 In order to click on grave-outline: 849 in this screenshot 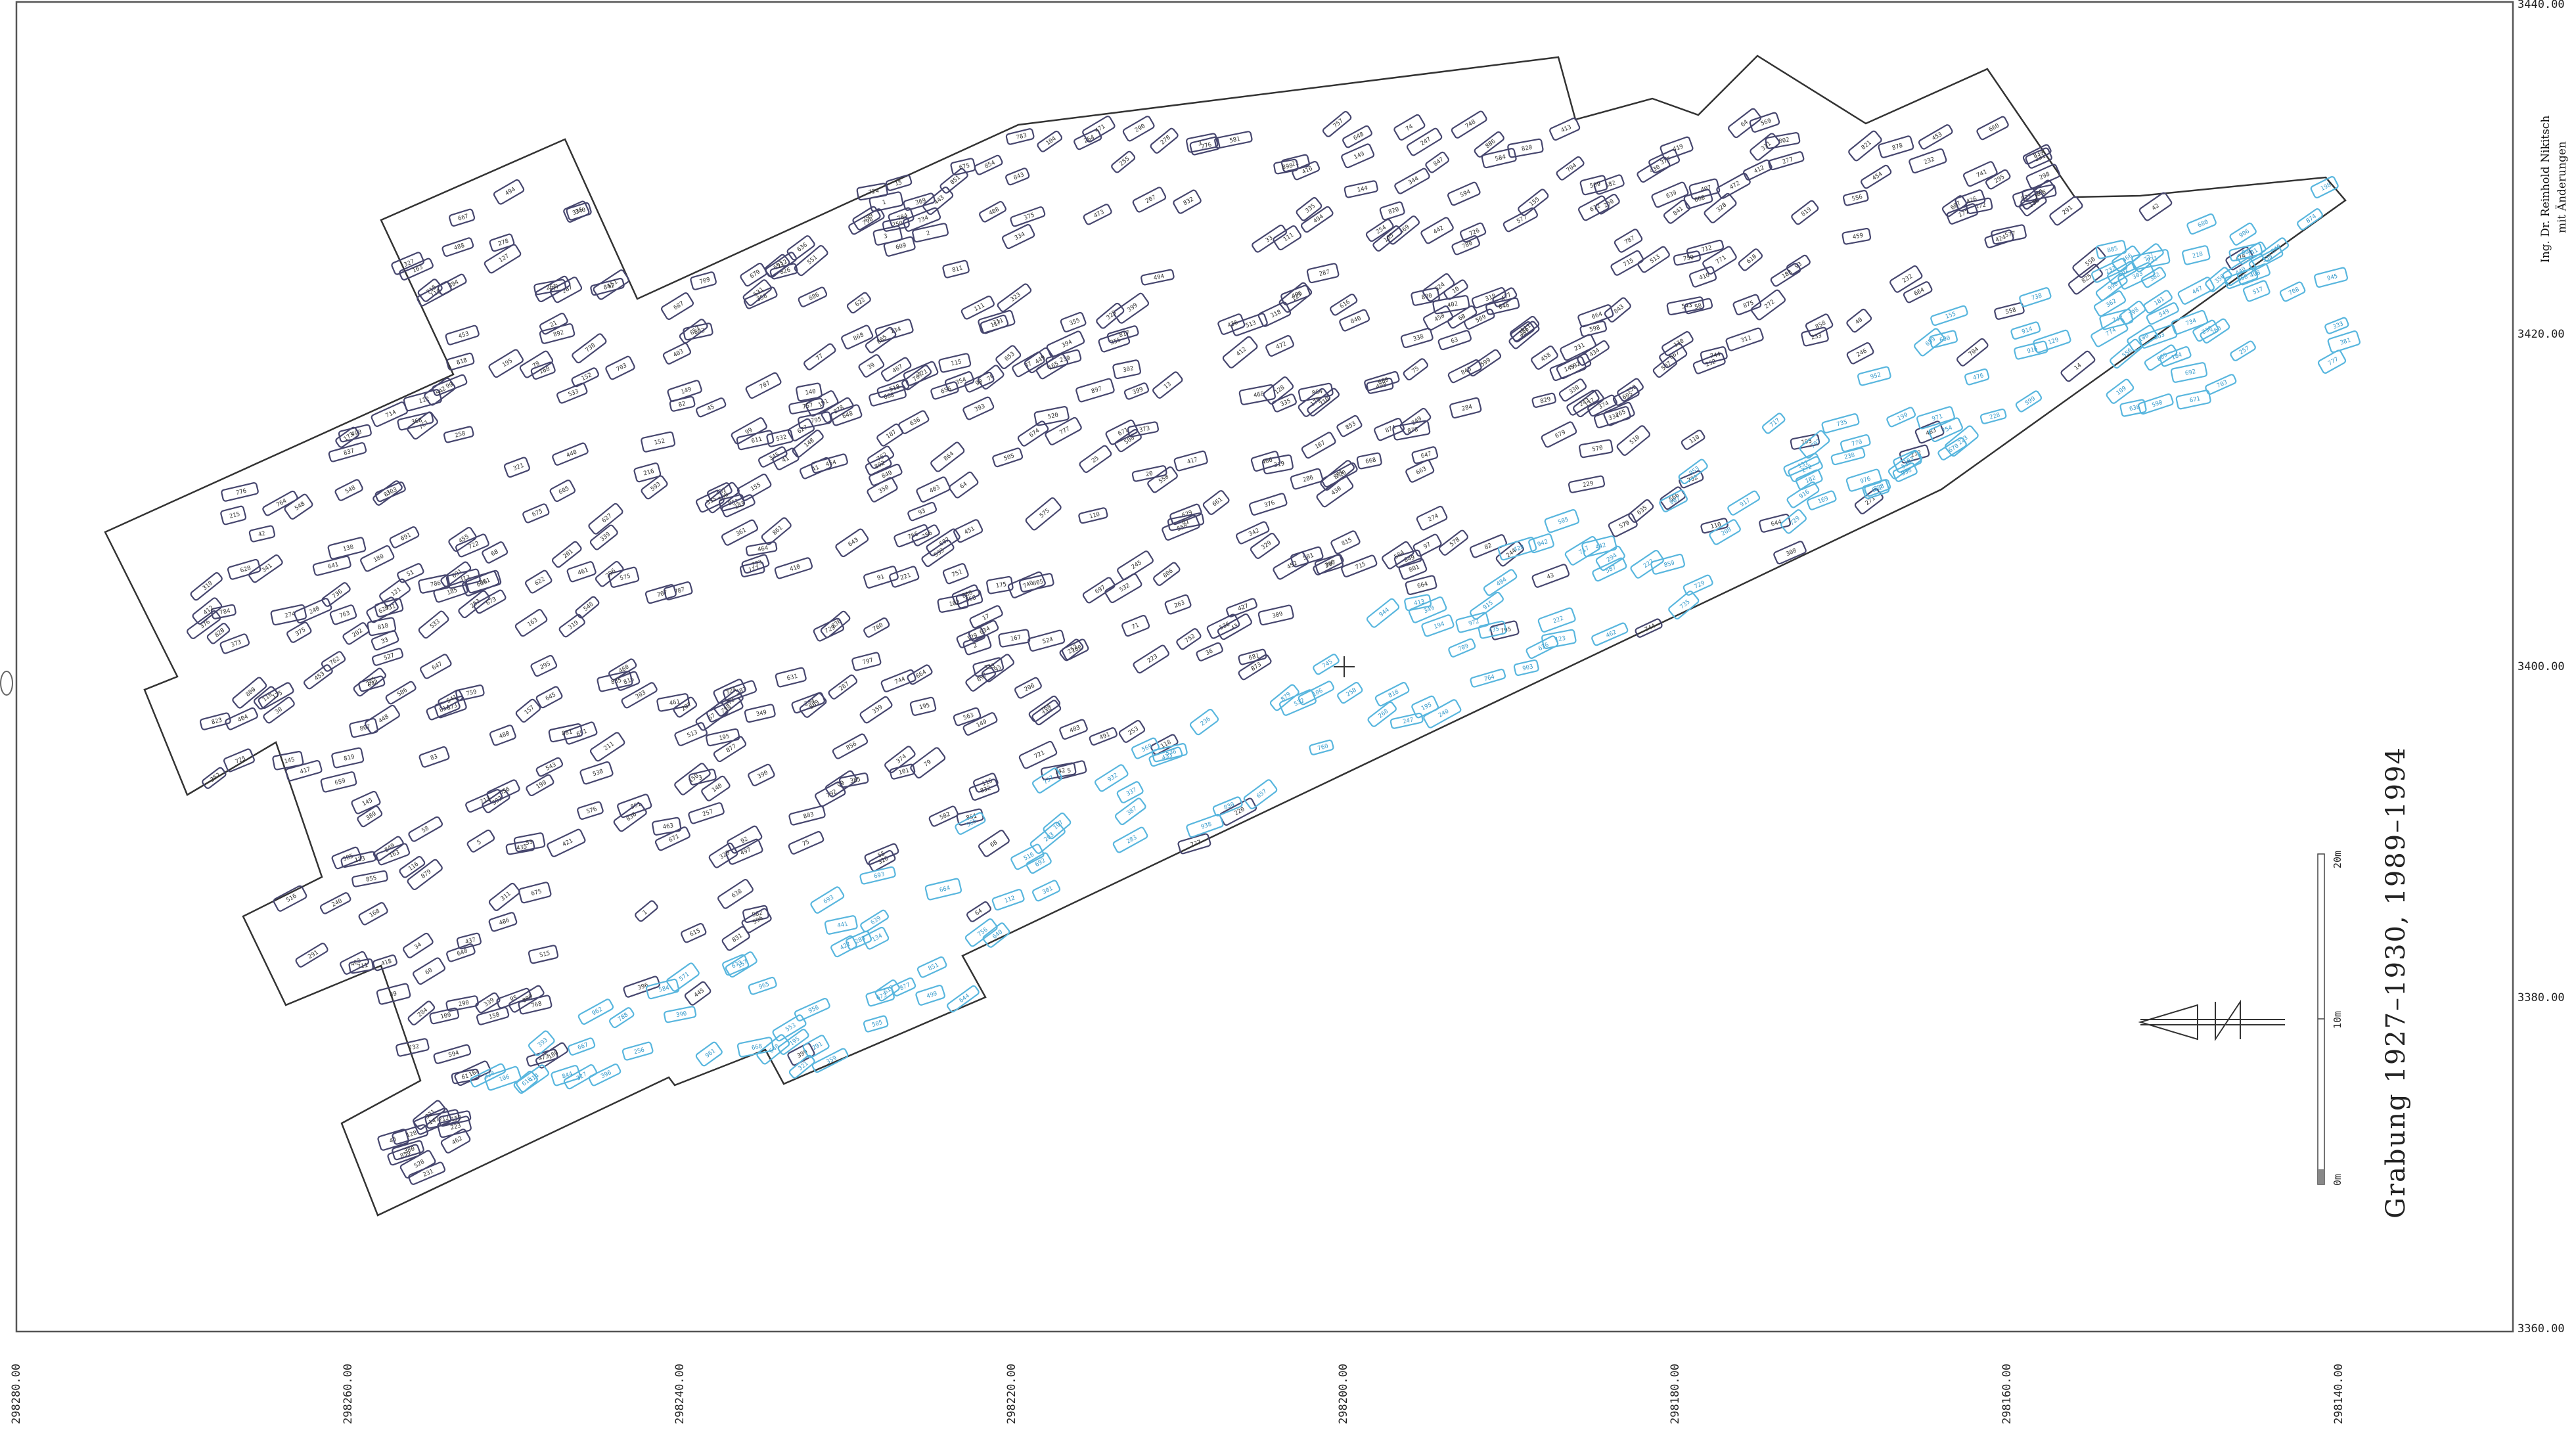, I will do `click(886, 474)`.